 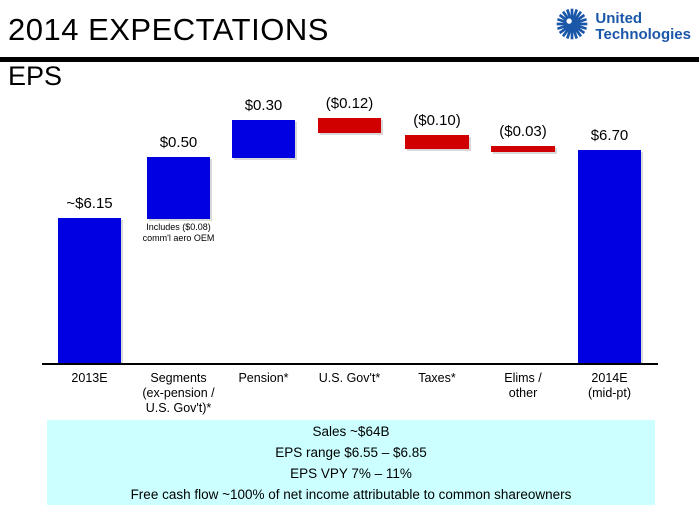 What do you see at coordinates (437, 120) in the screenshot?
I see `bar-value-label: ($0.10)` at bounding box center [437, 120].